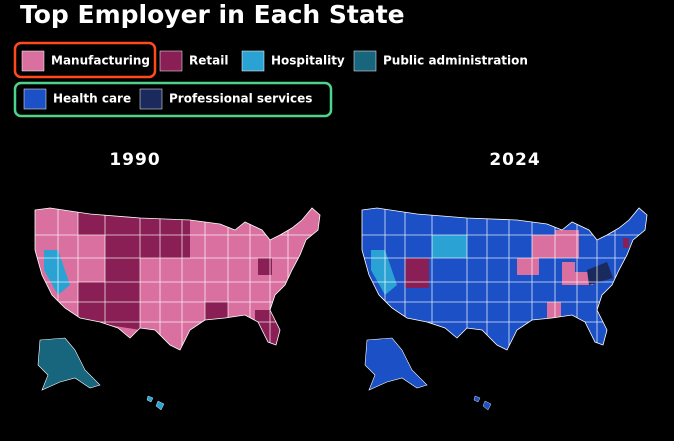 The width and height of the screenshot is (674, 441). What do you see at coordinates (208, 61) in the screenshot?
I see `legend-label: Retail` at bounding box center [208, 61].